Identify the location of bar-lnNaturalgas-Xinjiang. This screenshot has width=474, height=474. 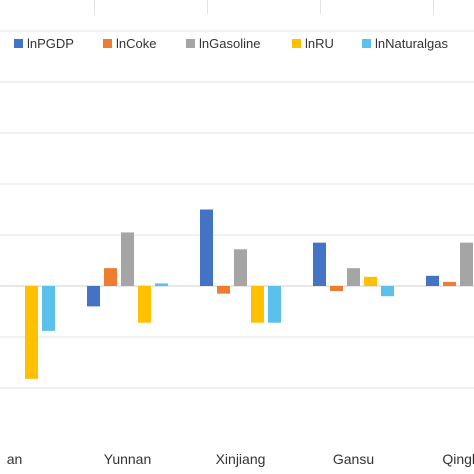
(274, 304).